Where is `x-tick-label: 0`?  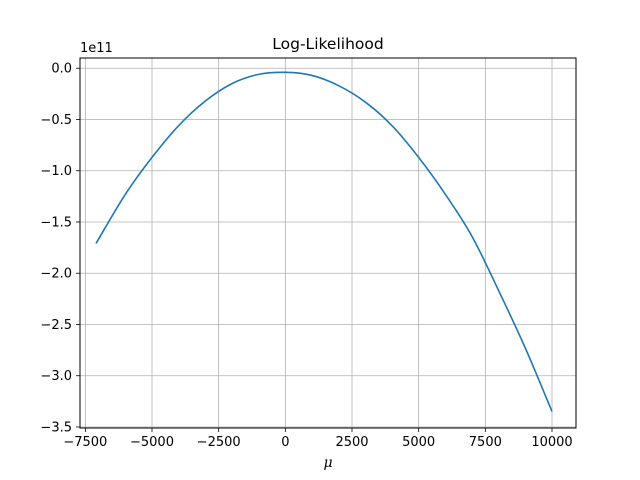 x-tick-label: 0 is located at coordinates (285, 442).